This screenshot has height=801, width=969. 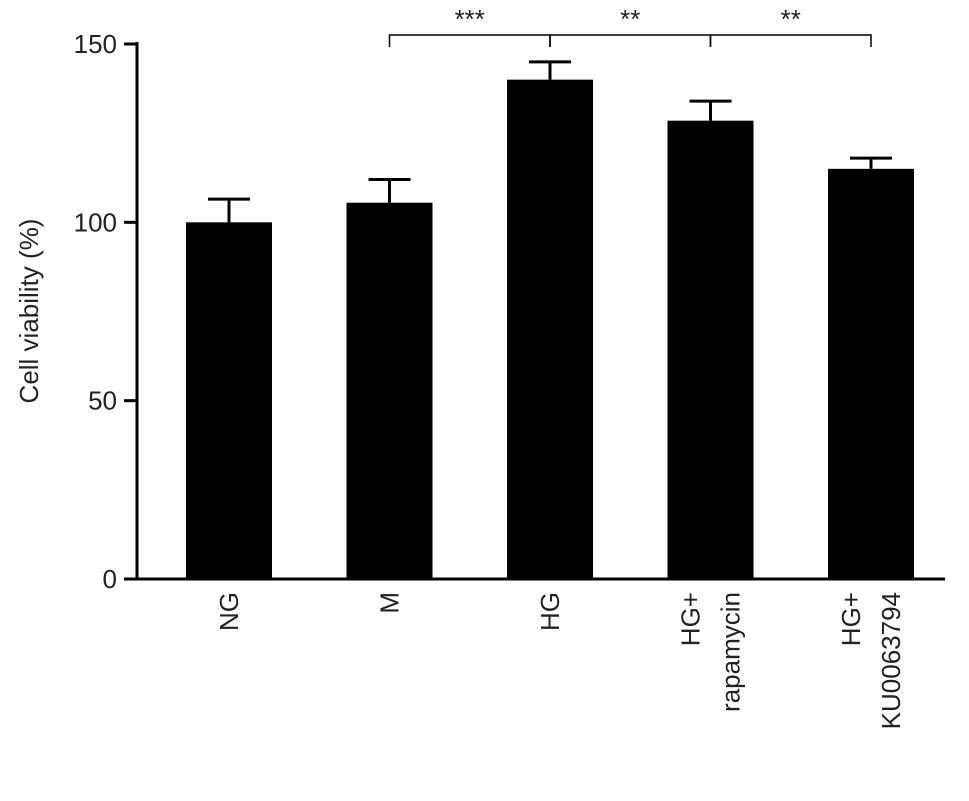 What do you see at coordinates (390, 603) in the screenshot?
I see `x-tick-label: M` at bounding box center [390, 603].